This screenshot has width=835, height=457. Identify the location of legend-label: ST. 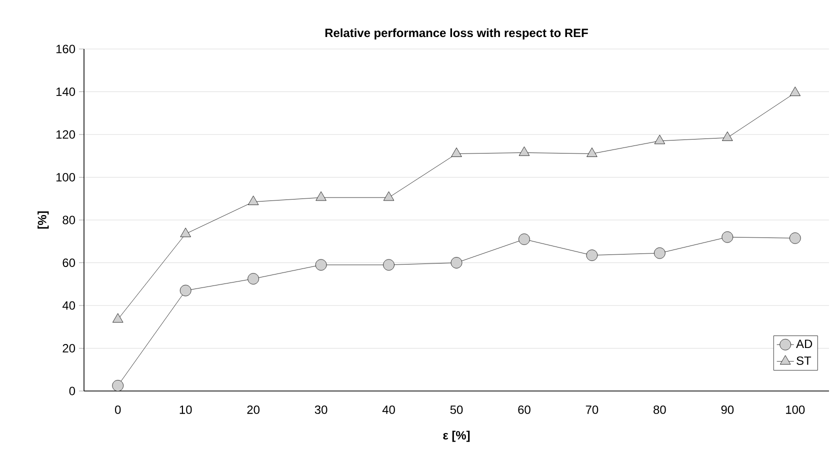
(804, 360).